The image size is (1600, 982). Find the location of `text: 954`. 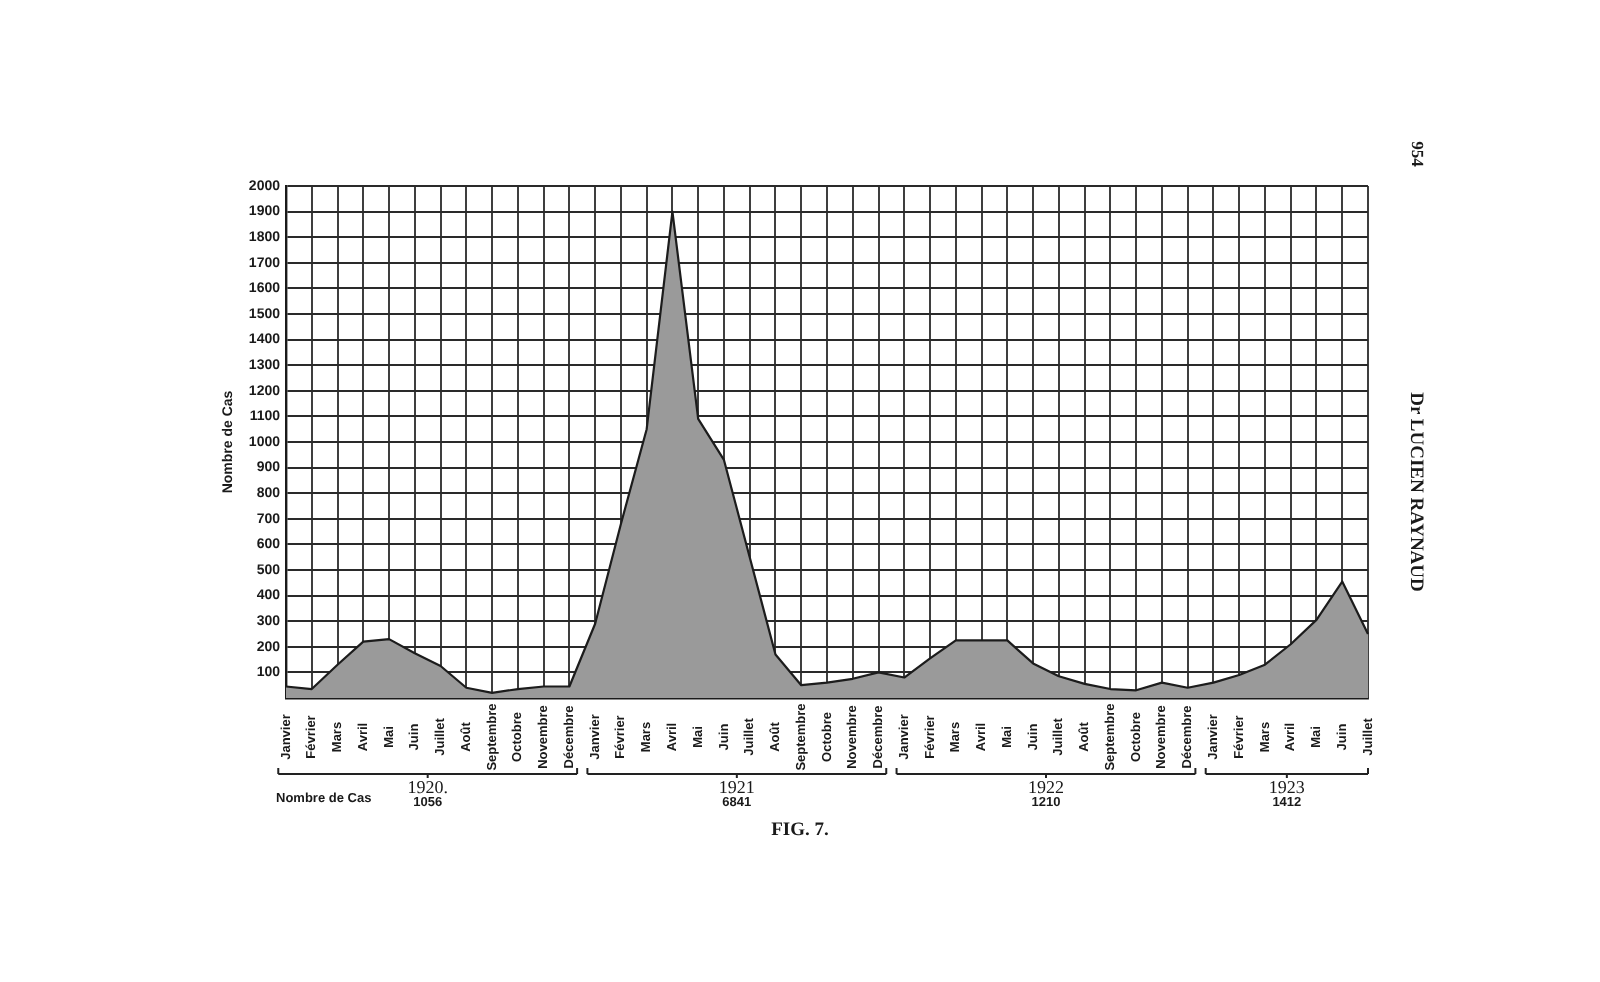

text: 954 is located at coordinates (1417, 155).